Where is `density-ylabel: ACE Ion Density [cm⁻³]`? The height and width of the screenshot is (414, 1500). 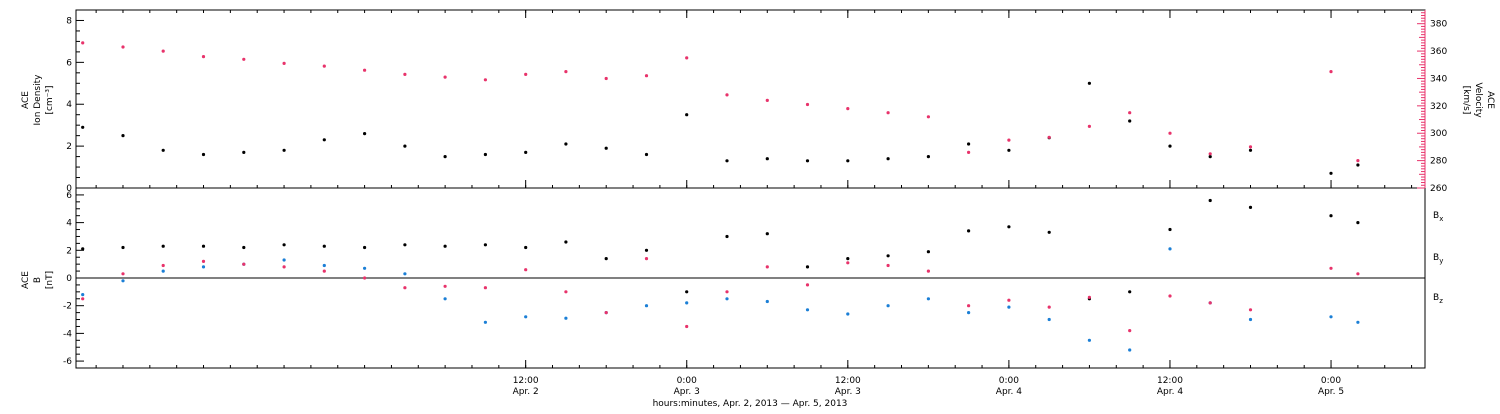
density-ylabel: ACE Ion Density [cm⁻³] is located at coordinates (38, 100).